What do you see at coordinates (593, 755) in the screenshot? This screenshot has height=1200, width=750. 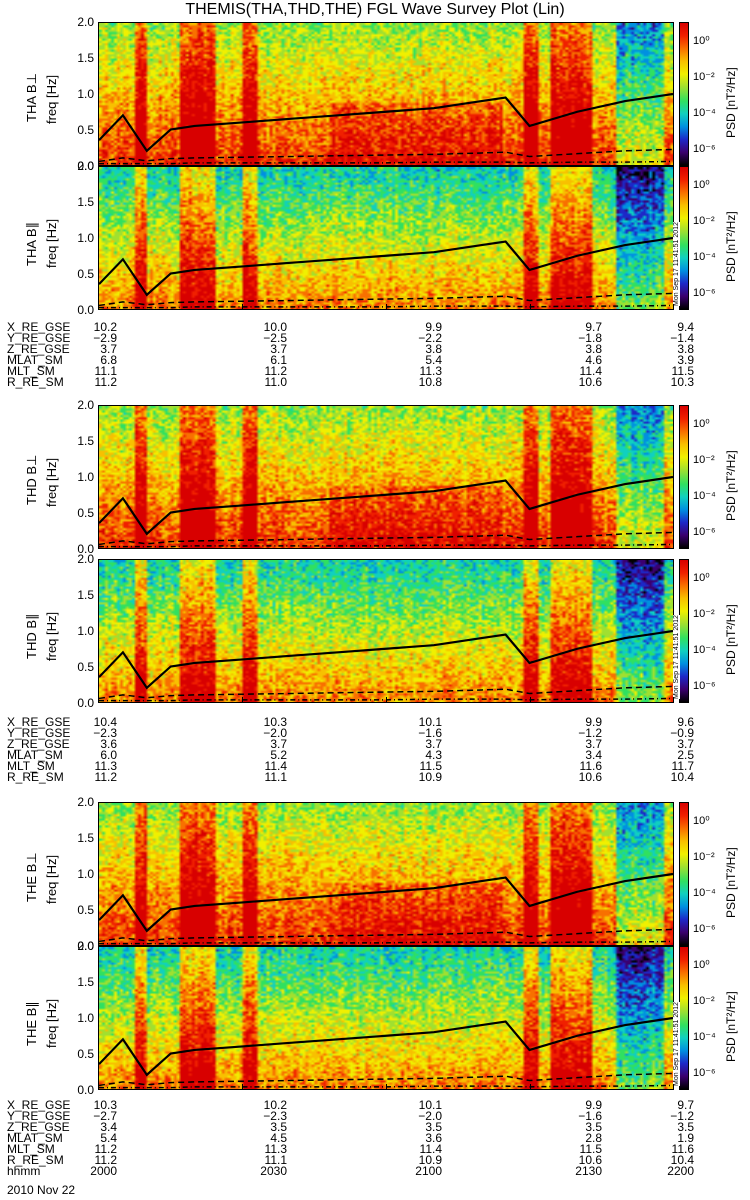 I see `ephemeris-value: 3.4` at bounding box center [593, 755].